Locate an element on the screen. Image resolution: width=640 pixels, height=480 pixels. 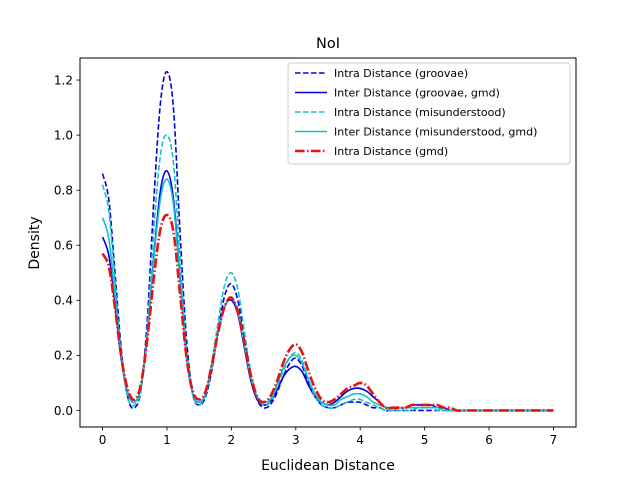
y-tick-label: 0.2 is located at coordinates (63, 356).